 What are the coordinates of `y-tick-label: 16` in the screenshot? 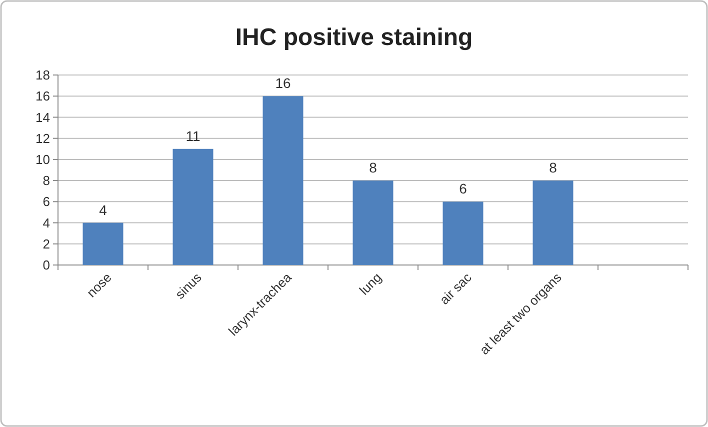 It's located at (43, 96).